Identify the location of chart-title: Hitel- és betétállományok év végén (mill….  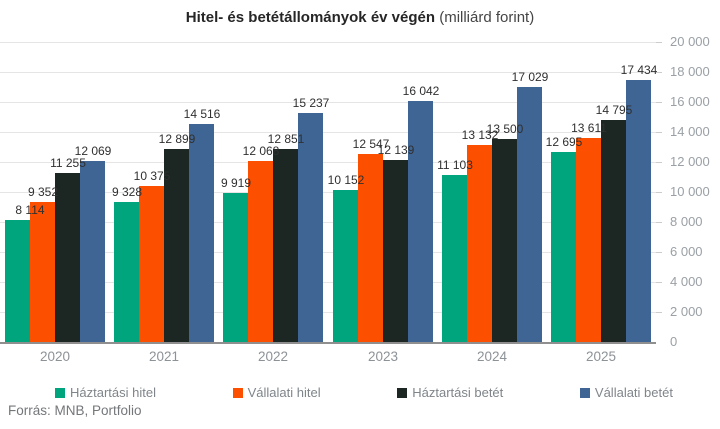
(360, 17).